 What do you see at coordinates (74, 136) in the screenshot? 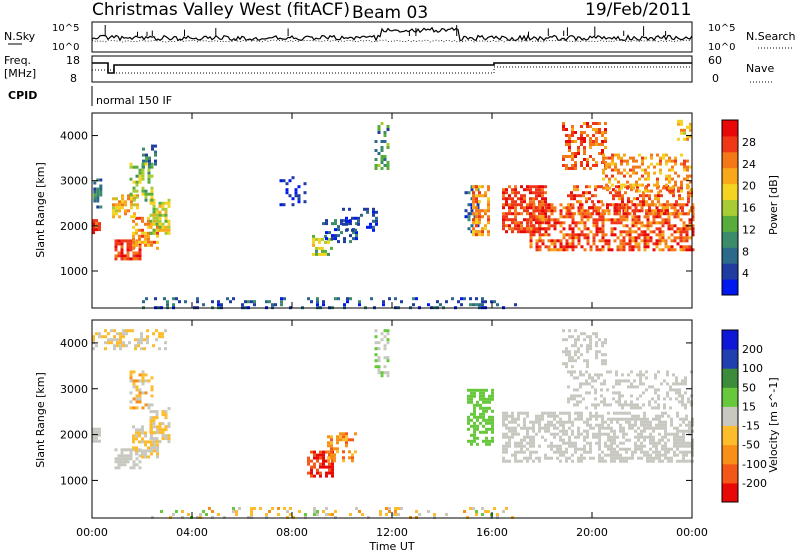
I see `power-ytick-label: 4000` at bounding box center [74, 136].